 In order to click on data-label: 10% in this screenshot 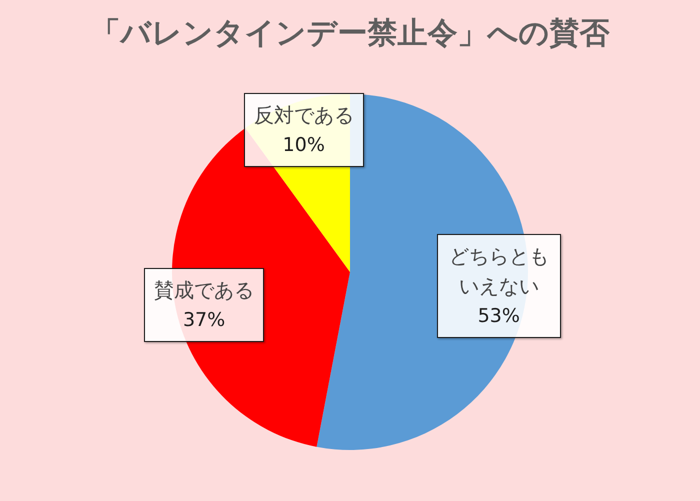, I will do `click(304, 145)`.